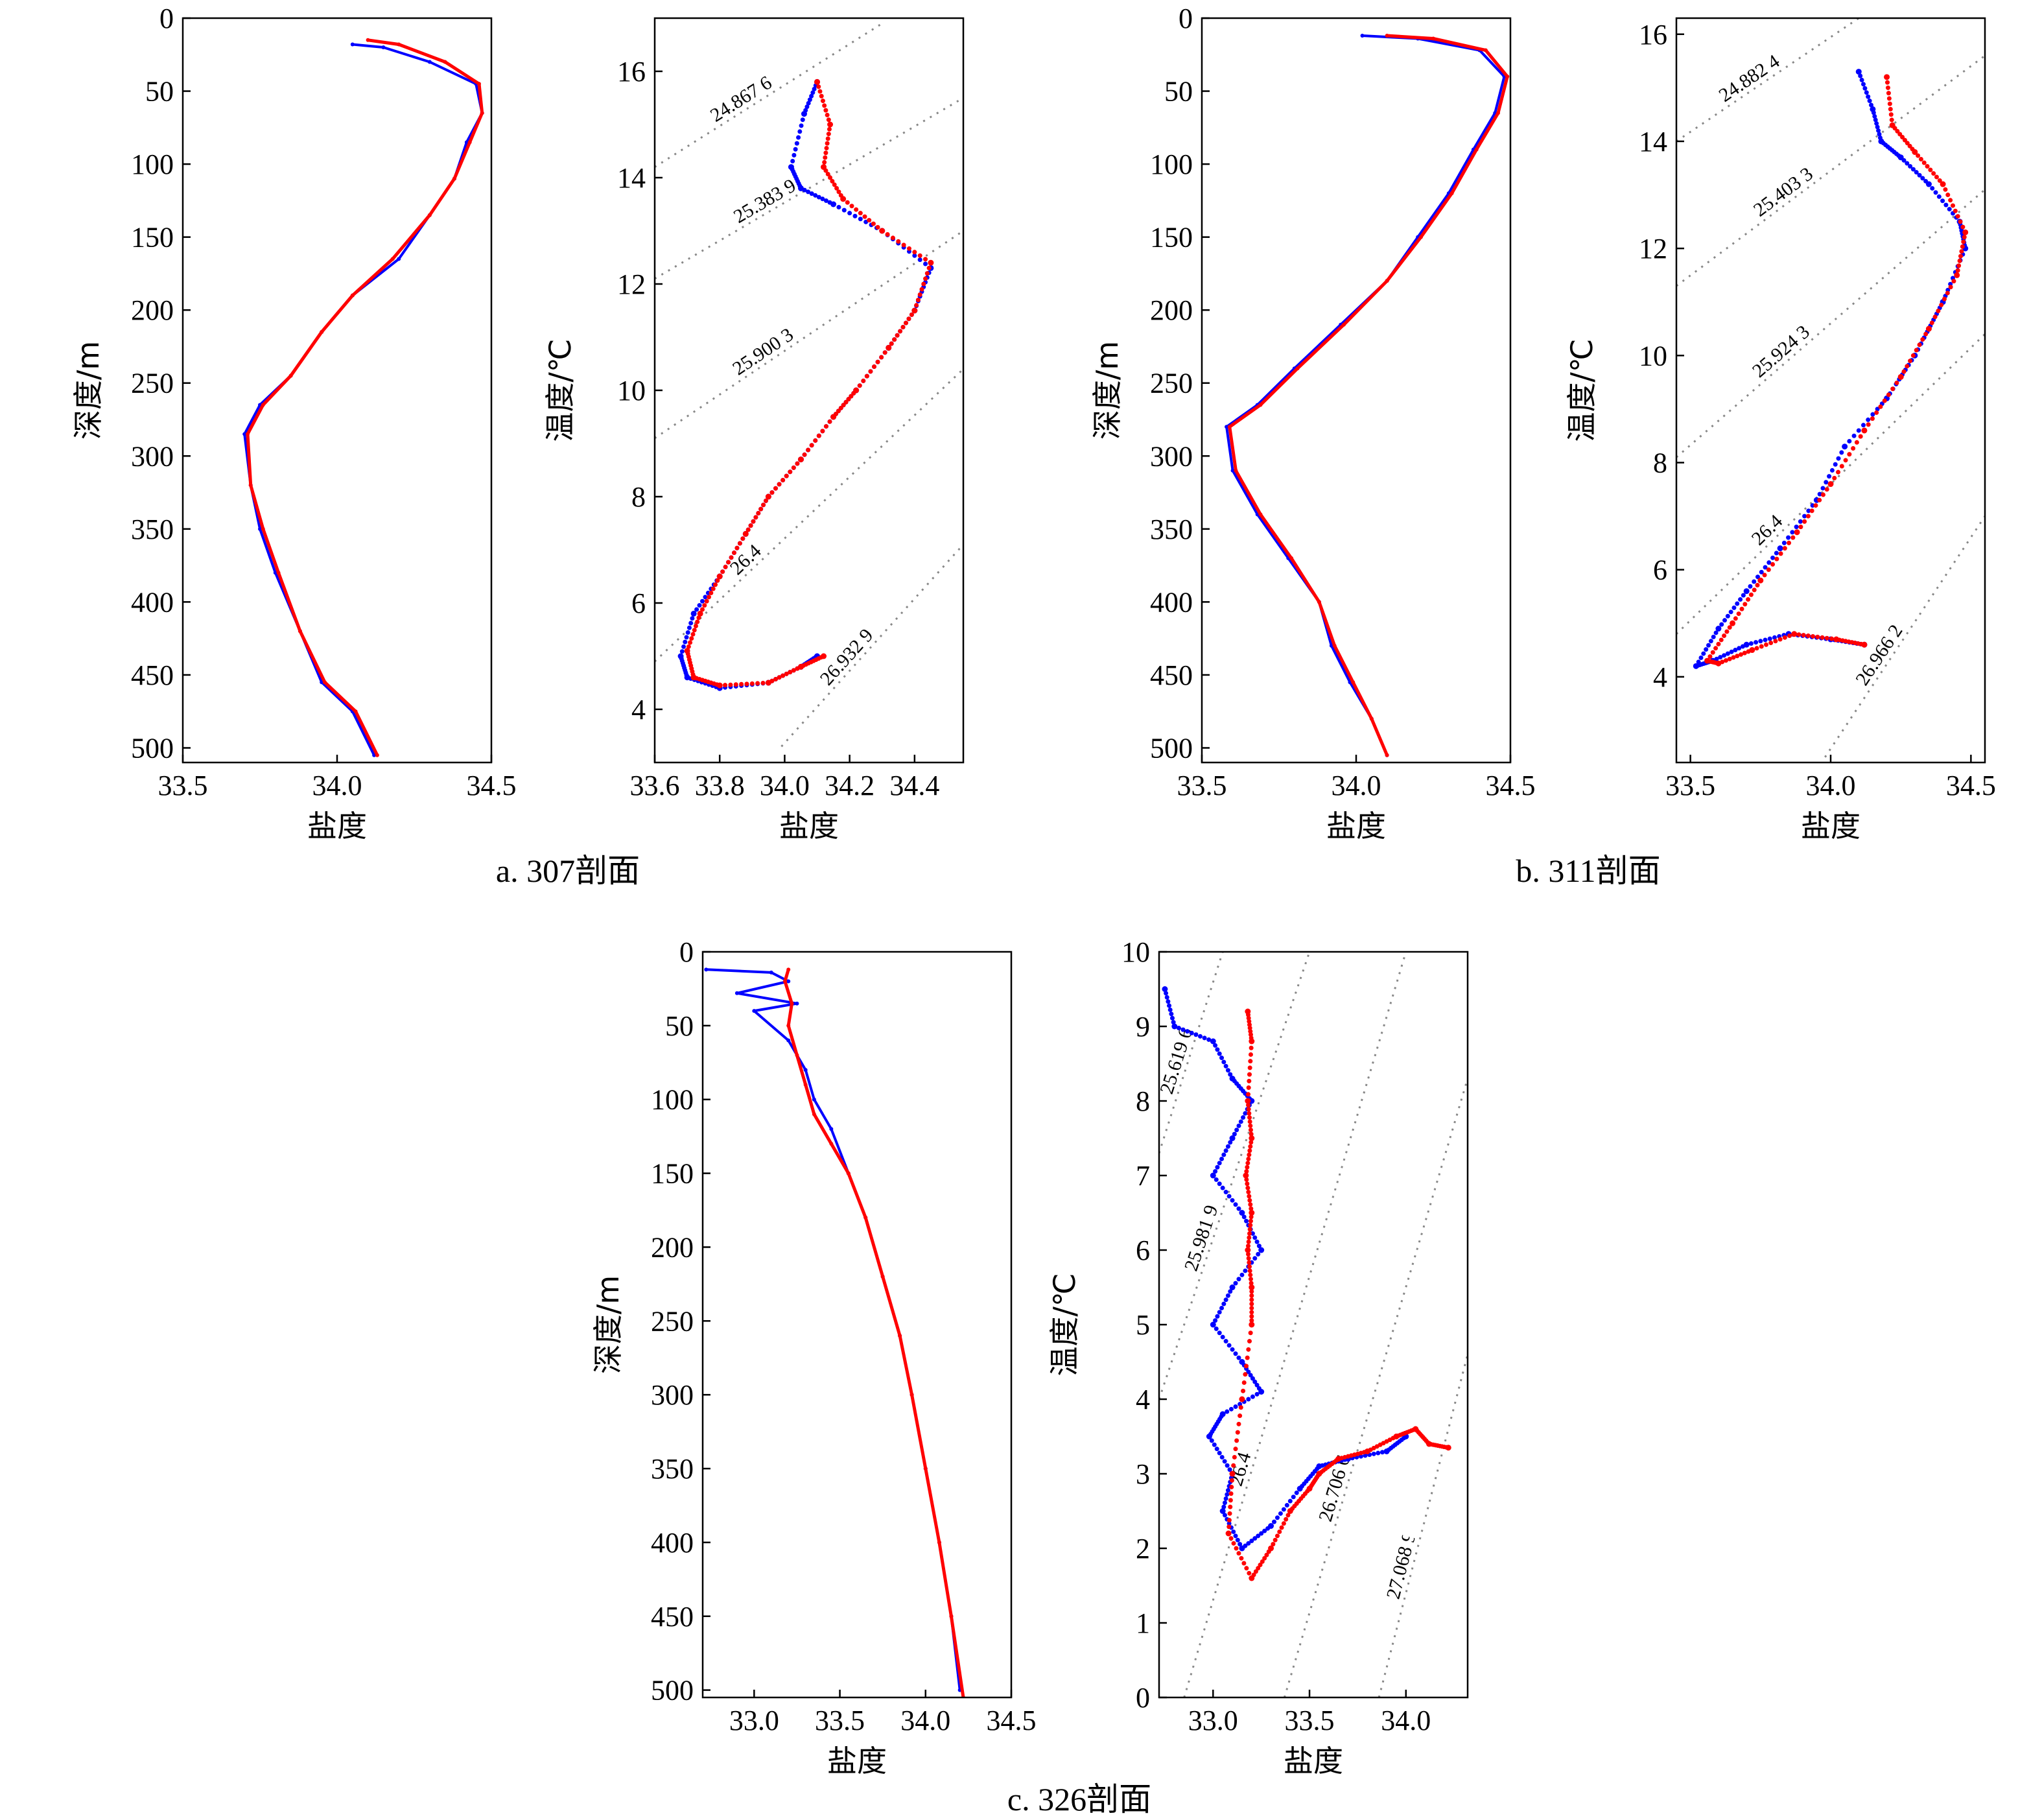 Image resolution: width=2042 pixels, height=1820 pixels. What do you see at coordinates (1202, 785) in the screenshot?
I see `x-tick-label: 33.5` at bounding box center [1202, 785].